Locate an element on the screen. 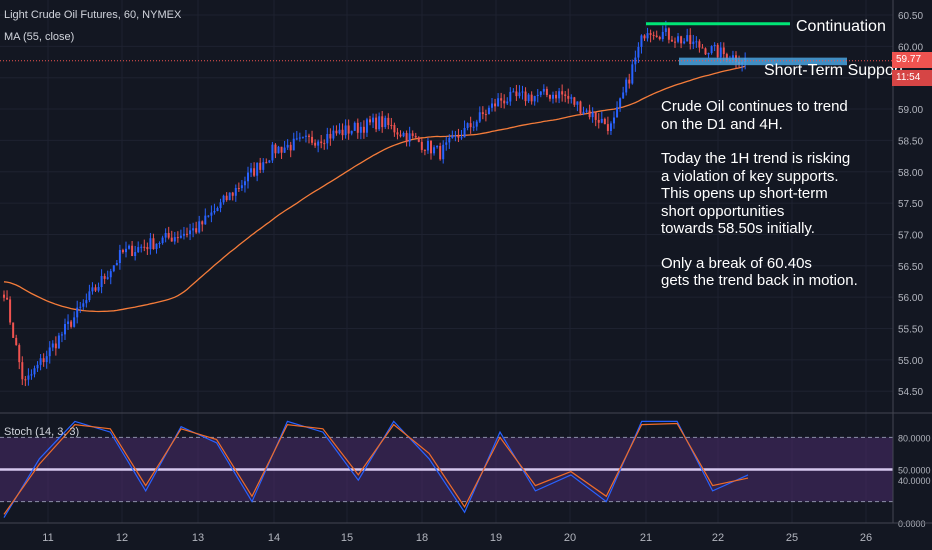  time-tick-label: 25 is located at coordinates (792, 538).